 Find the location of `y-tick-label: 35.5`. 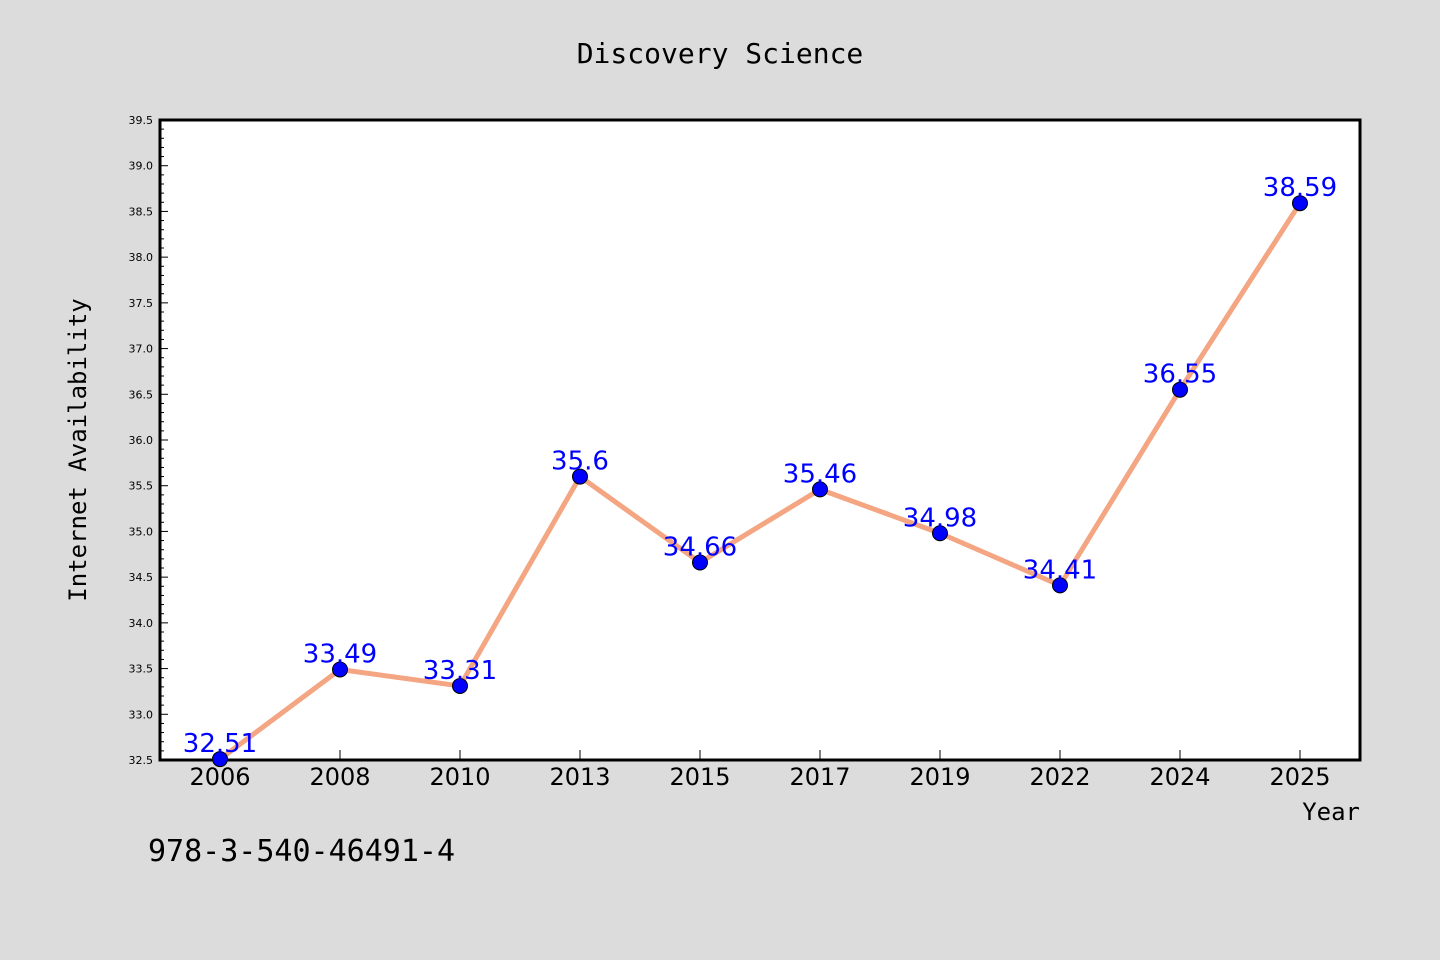

y-tick-label: 35.5 is located at coordinates (141, 486).